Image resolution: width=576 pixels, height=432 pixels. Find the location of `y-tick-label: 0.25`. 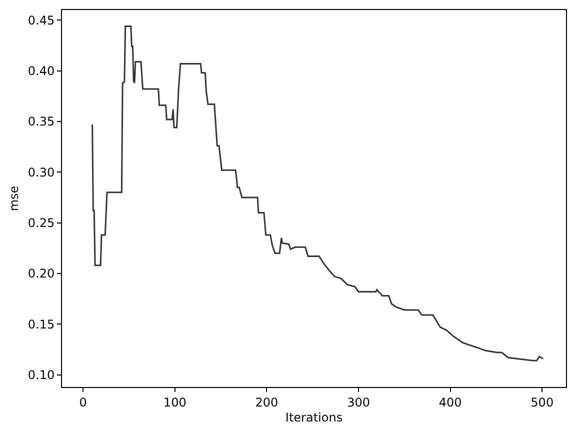

y-tick-label: 0.25 is located at coordinates (41, 223).